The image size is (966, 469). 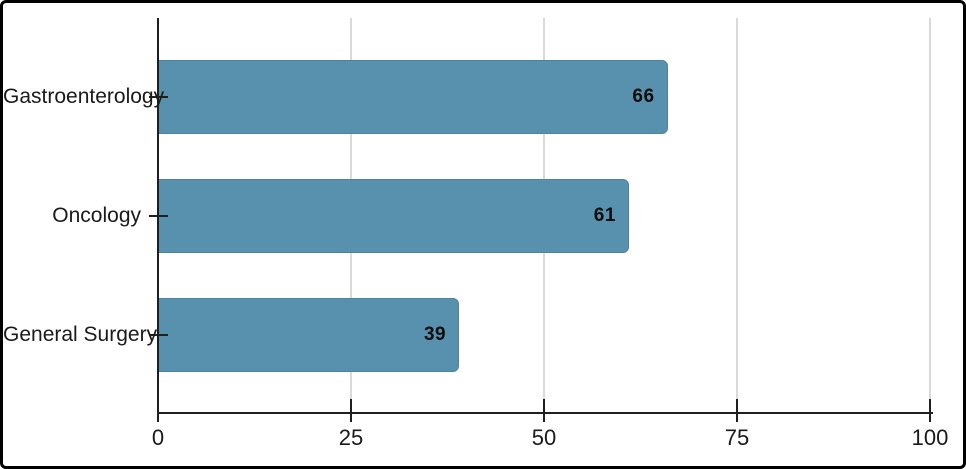 What do you see at coordinates (544, 437) in the screenshot?
I see `x-axis-tick-label: 50` at bounding box center [544, 437].